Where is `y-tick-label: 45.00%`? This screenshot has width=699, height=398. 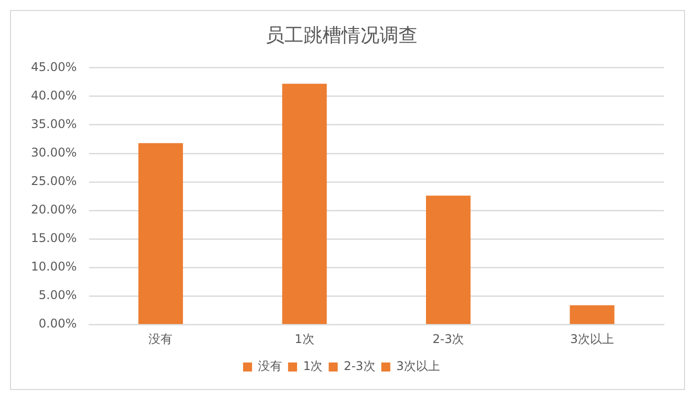
y-tick-label: 45.00% is located at coordinates (53, 67).